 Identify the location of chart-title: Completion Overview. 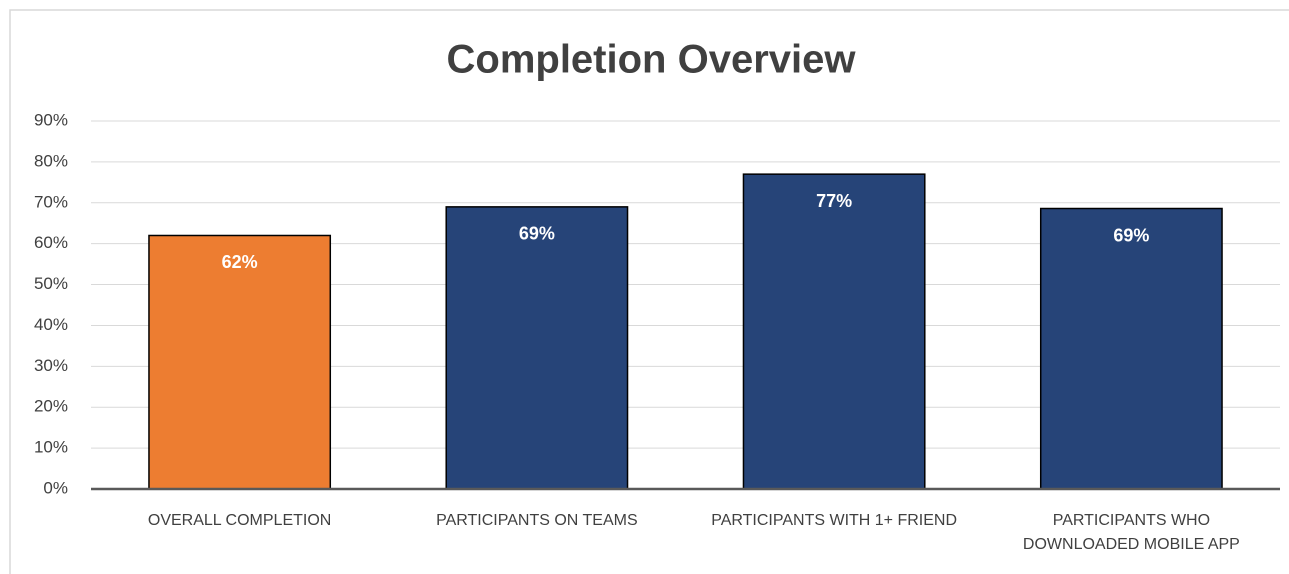
(652, 60).